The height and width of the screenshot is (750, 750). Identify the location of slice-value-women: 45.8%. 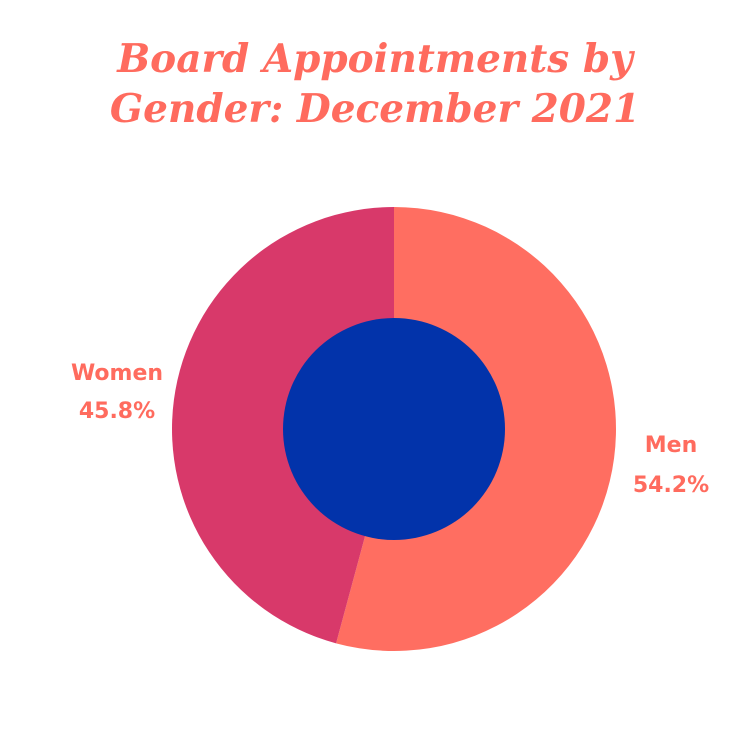
(117, 411).